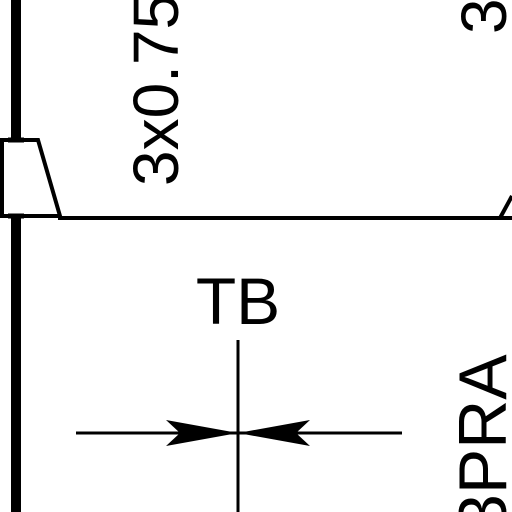 Image resolution: width=512 pixels, height=512 pixels. Describe the element at coordinates (202, 433) in the screenshot. I see `arrow-left-icon` at that location.